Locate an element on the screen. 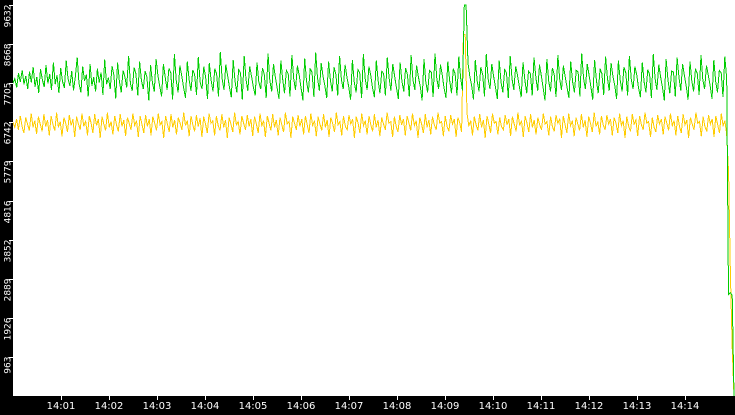 Image resolution: width=735 pixels, height=415 pixels. x-tick-label: 14:12 is located at coordinates (589, 406).